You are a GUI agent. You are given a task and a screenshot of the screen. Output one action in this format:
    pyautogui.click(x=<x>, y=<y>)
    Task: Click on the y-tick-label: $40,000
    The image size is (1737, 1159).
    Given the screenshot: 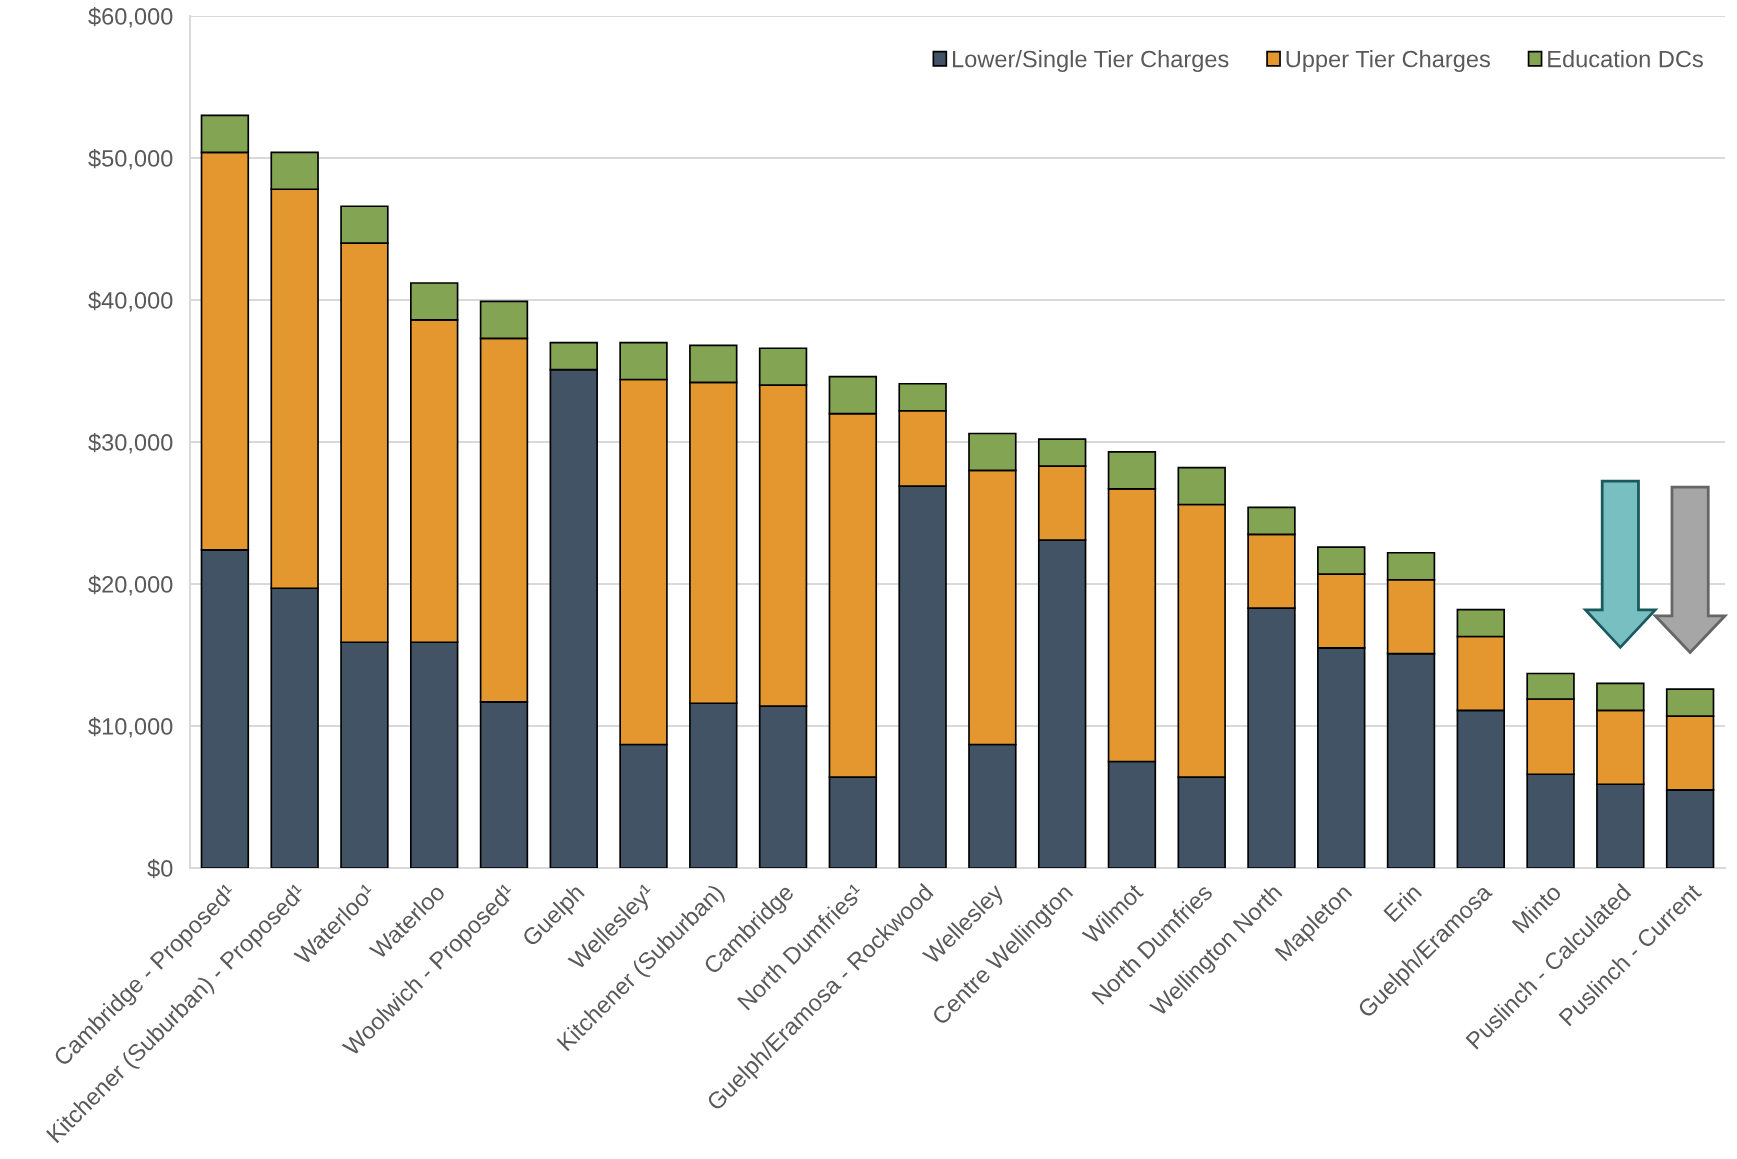 What is the action you would take?
    pyautogui.click(x=130, y=301)
    